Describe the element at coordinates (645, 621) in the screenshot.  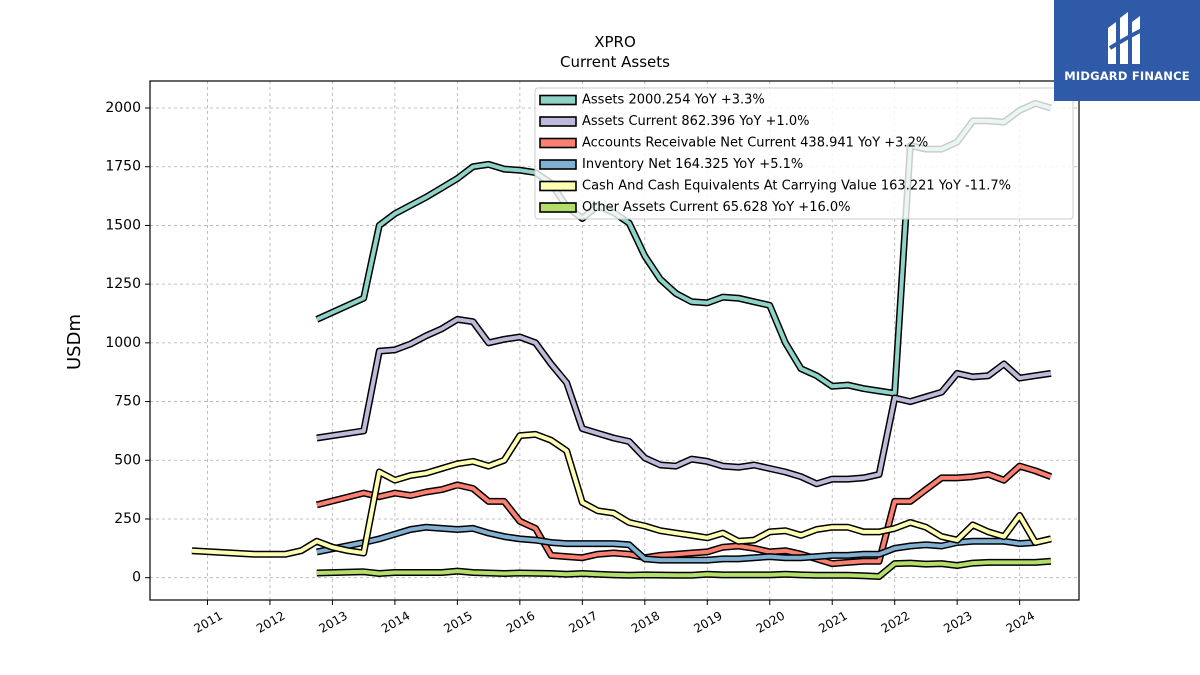
I see `x-tick-label: 2018` at that location.